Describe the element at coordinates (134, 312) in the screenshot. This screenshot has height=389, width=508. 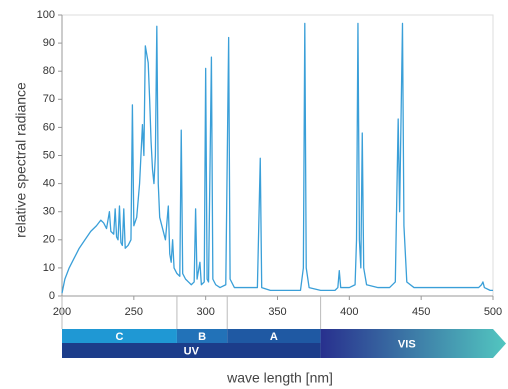
I see `x-tick-label: 250` at that location.